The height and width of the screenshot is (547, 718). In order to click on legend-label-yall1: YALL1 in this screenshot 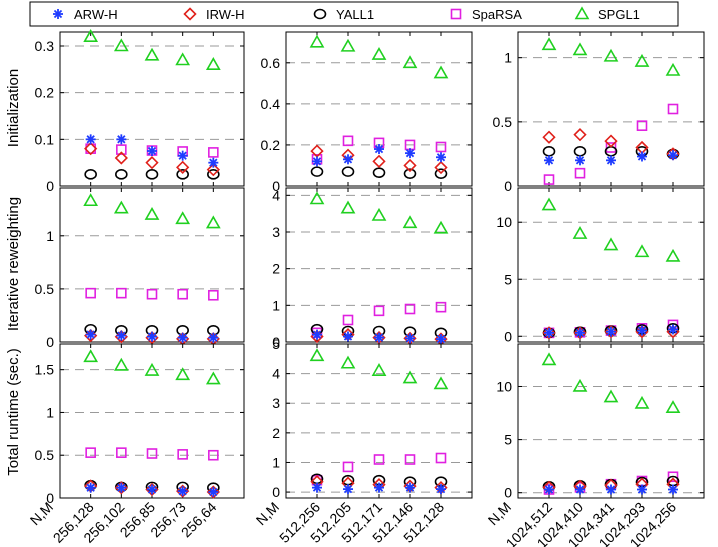, I will do `click(355, 14)`.